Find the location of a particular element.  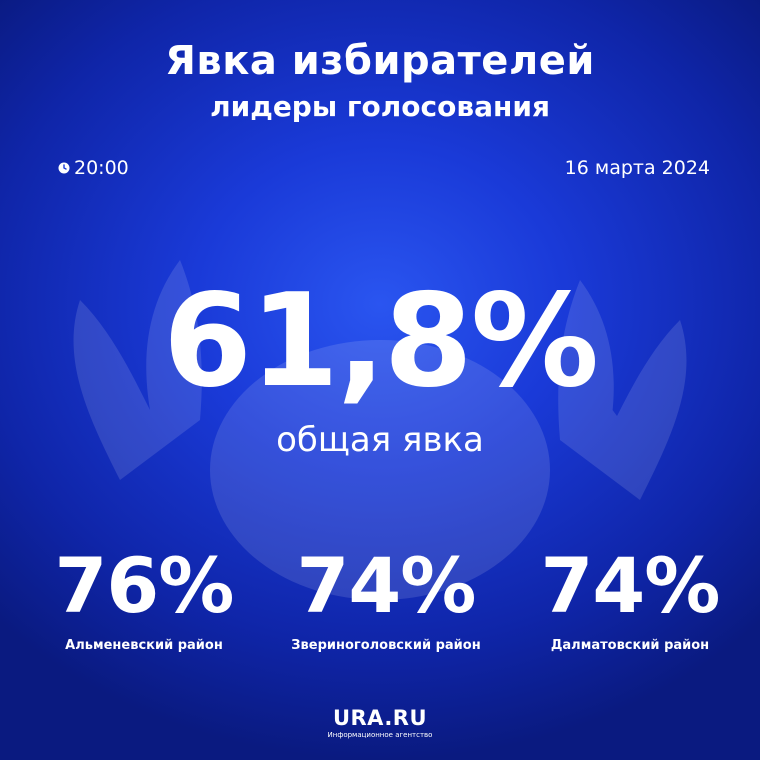

date-text: 16 марта 2024 is located at coordinates (637, 168).